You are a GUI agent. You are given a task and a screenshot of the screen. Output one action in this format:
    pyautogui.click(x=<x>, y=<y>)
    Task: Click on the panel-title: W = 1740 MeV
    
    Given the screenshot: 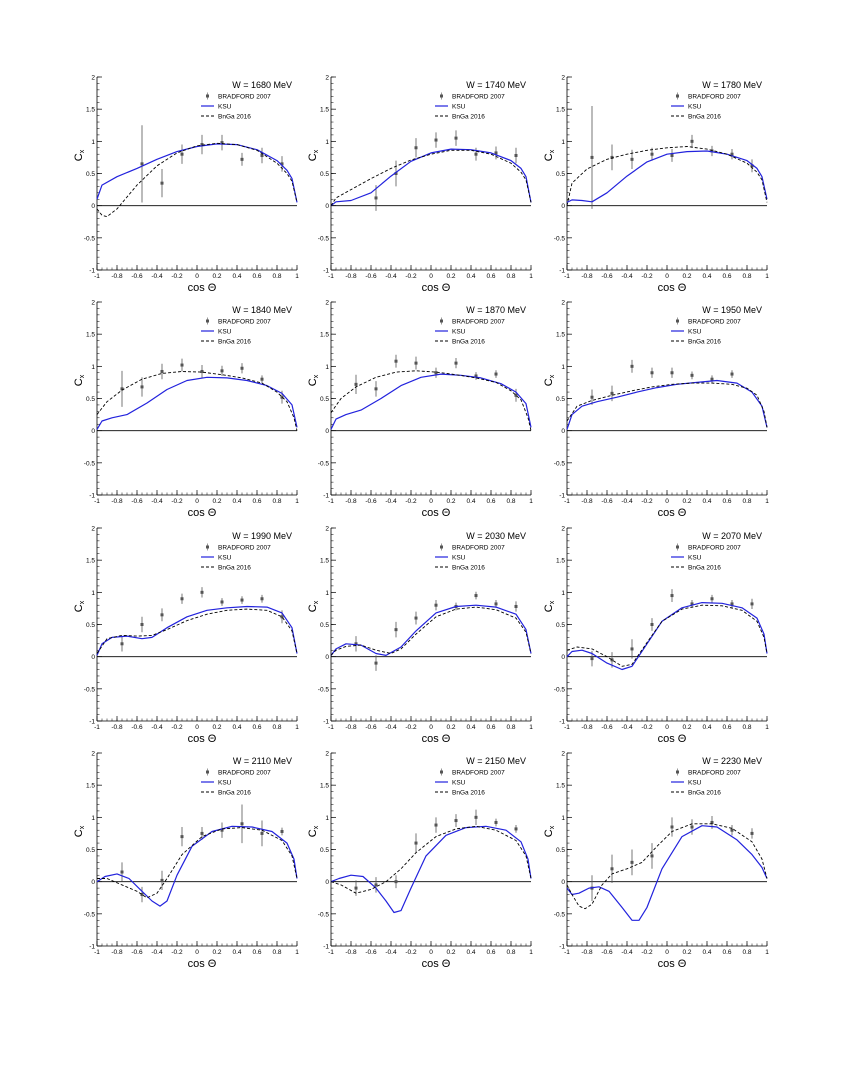 What is the action you would take?
    pyautogui.click(x=496, y=85)
    